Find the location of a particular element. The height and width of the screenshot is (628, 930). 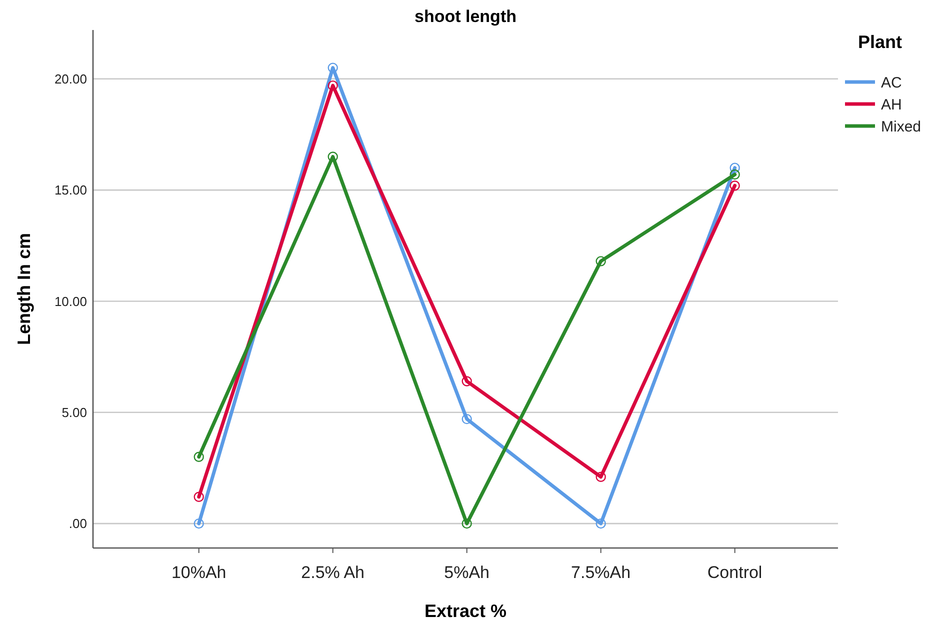

x-tick-label: 7.5%Ah is located at coordinates (601, 572).